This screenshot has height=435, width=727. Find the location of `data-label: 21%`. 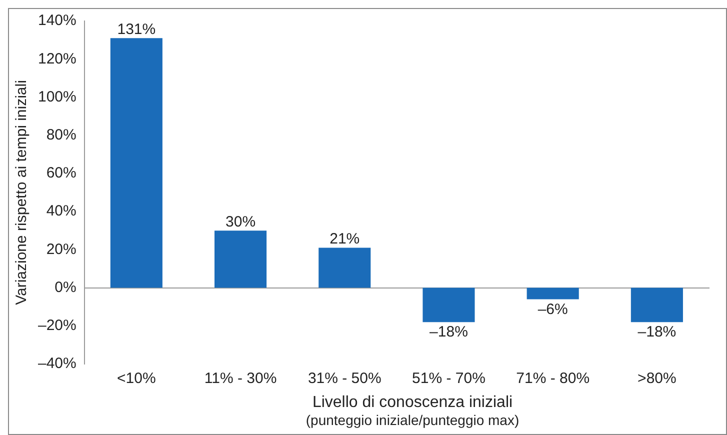

data-label: 21% is located at coordinates (345, 239).